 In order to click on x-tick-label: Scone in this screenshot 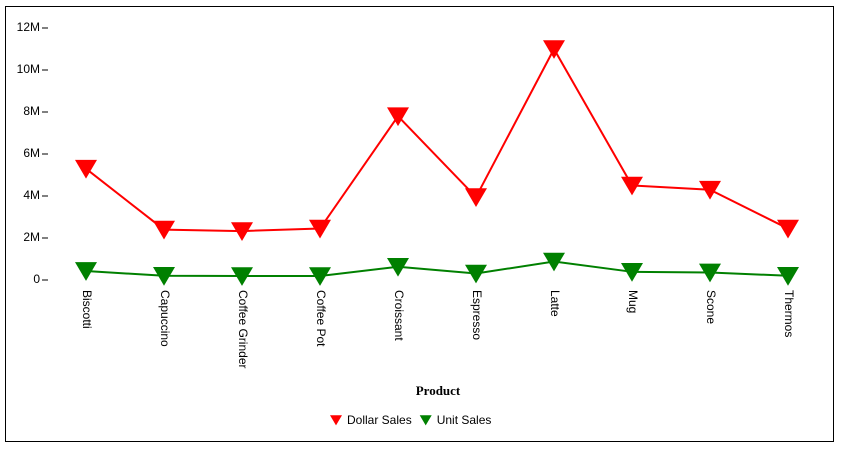, I will do `click(711, 307)`.